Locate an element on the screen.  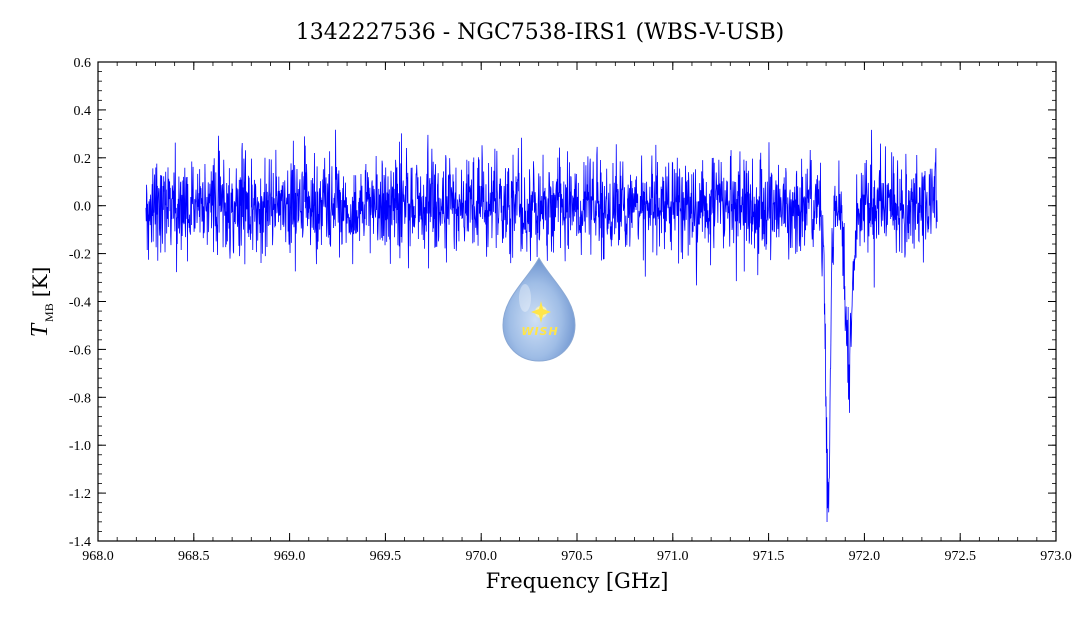
y-tick-label: 0.2 is located at coordinates (83, 159).